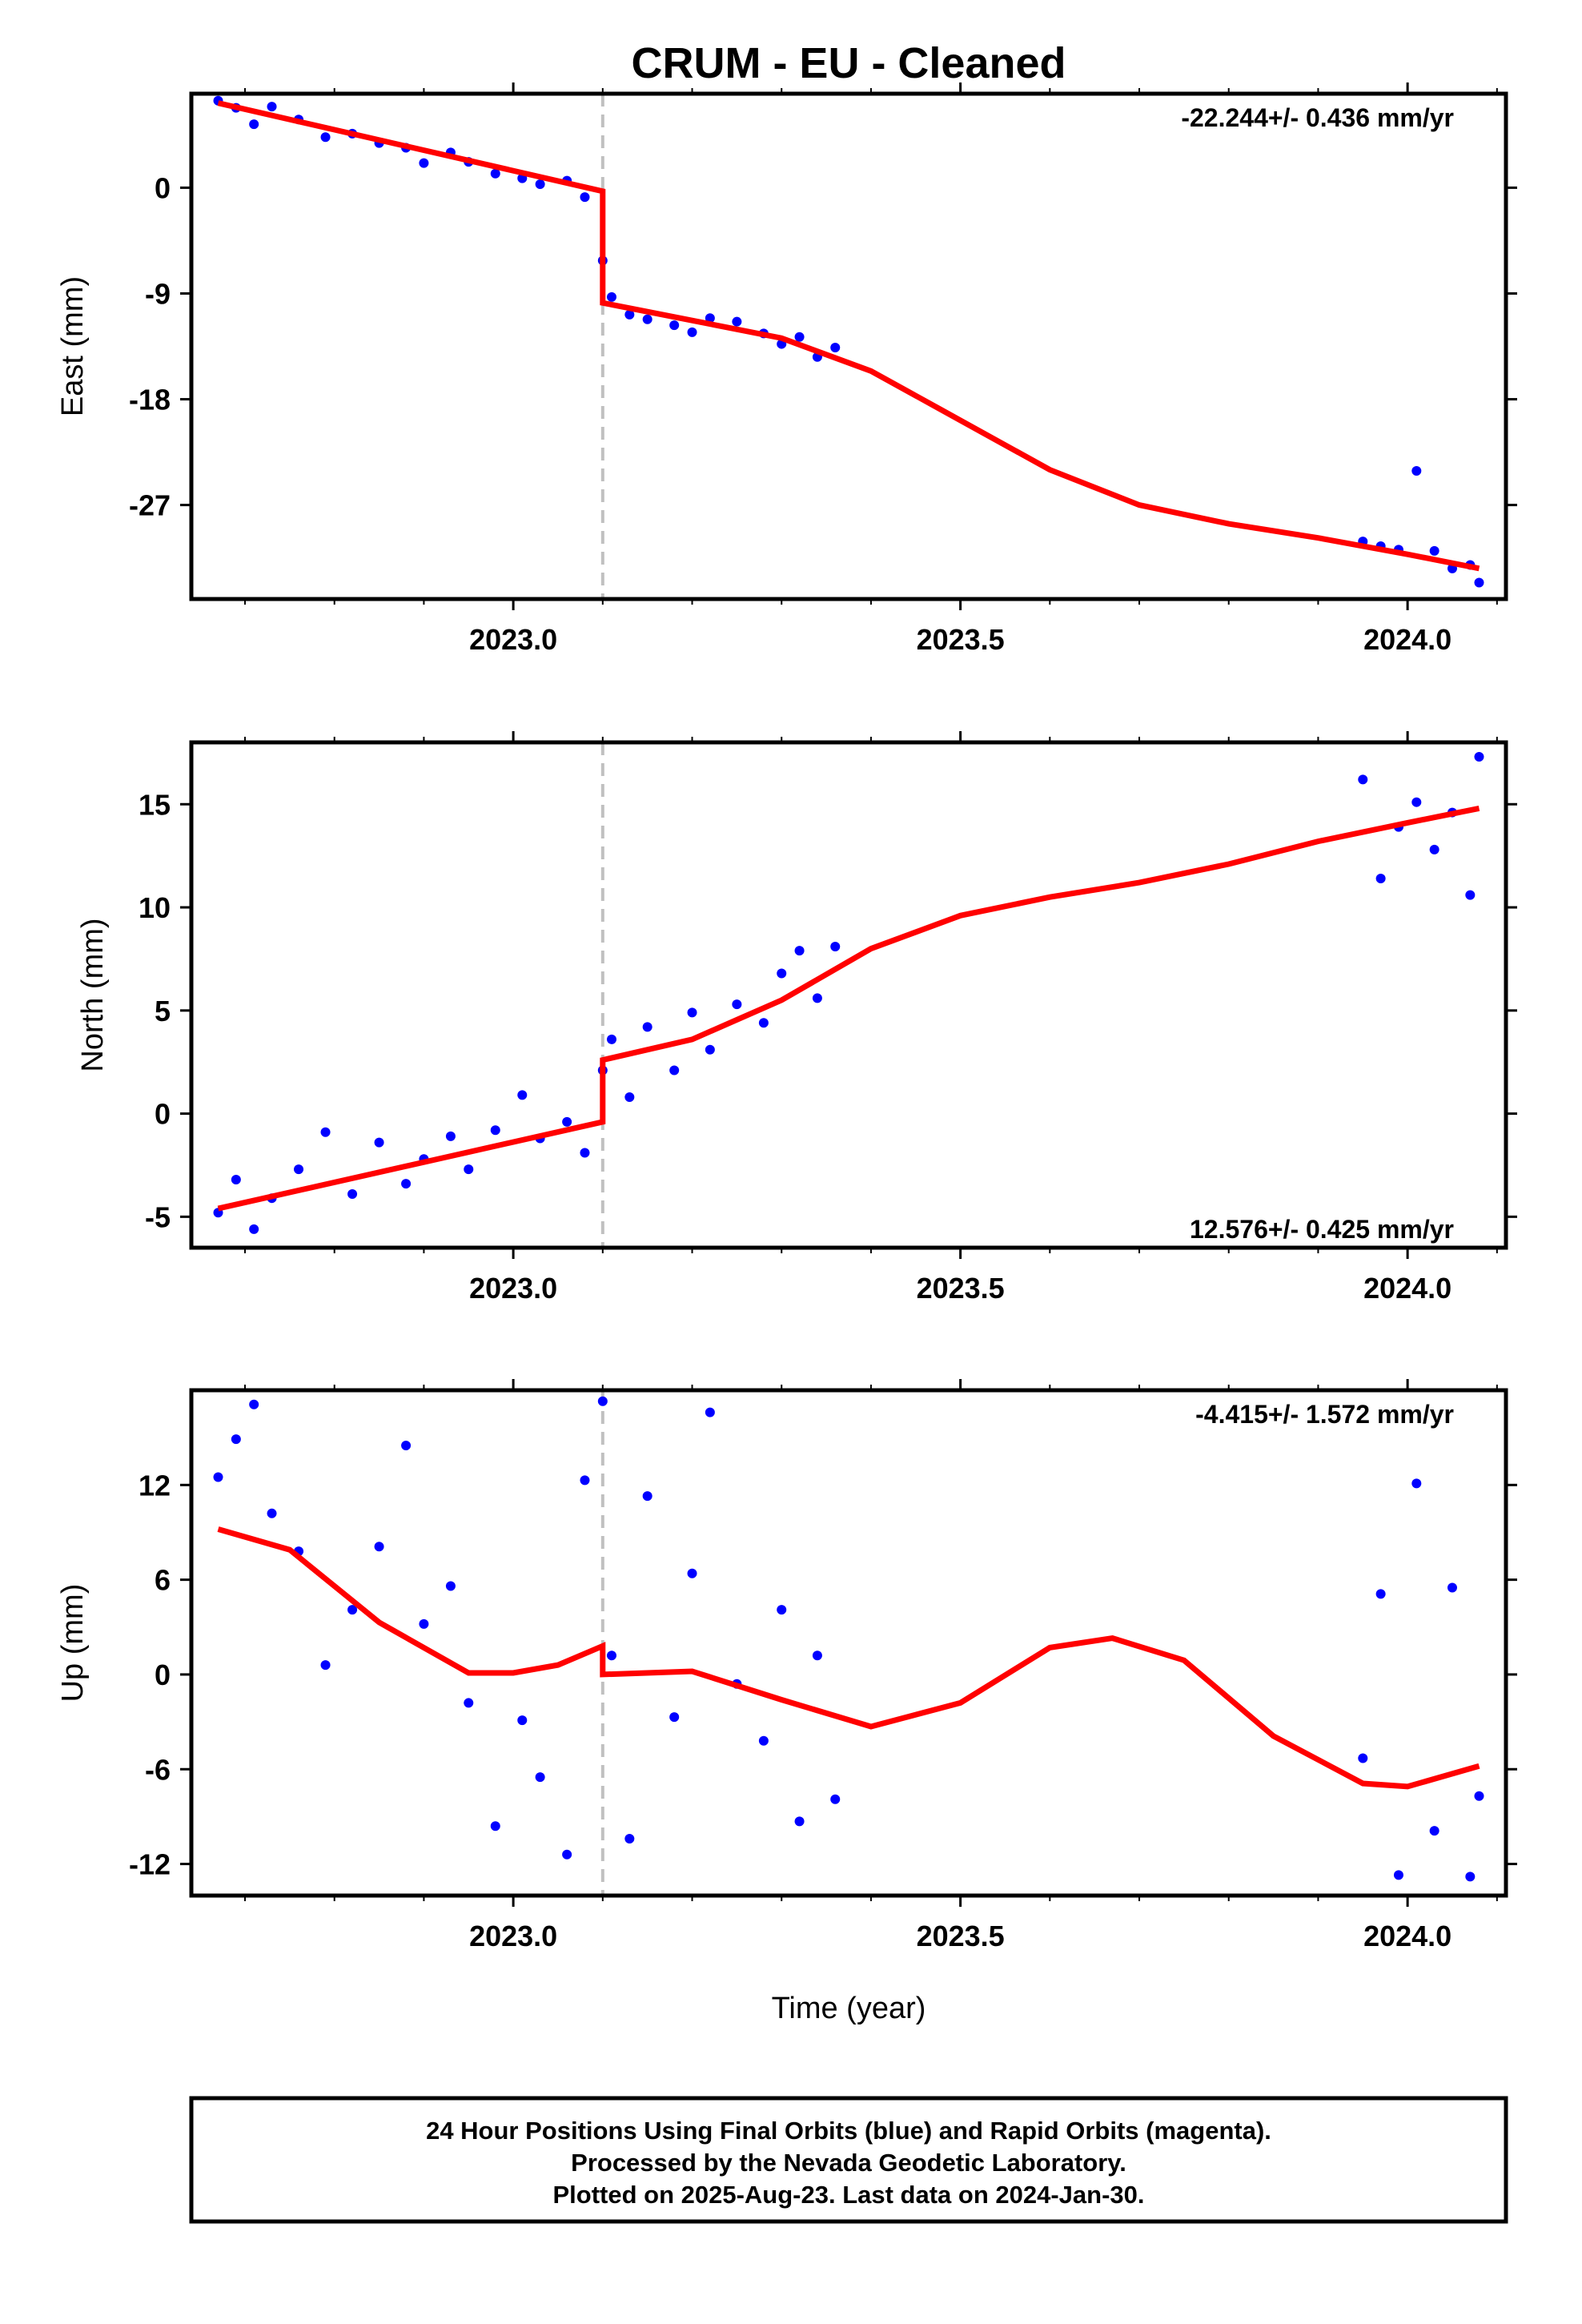 The height and width of the screenshot is (2324, 1582). I want to click on y-tick-label: -5, so click(158, 1216).